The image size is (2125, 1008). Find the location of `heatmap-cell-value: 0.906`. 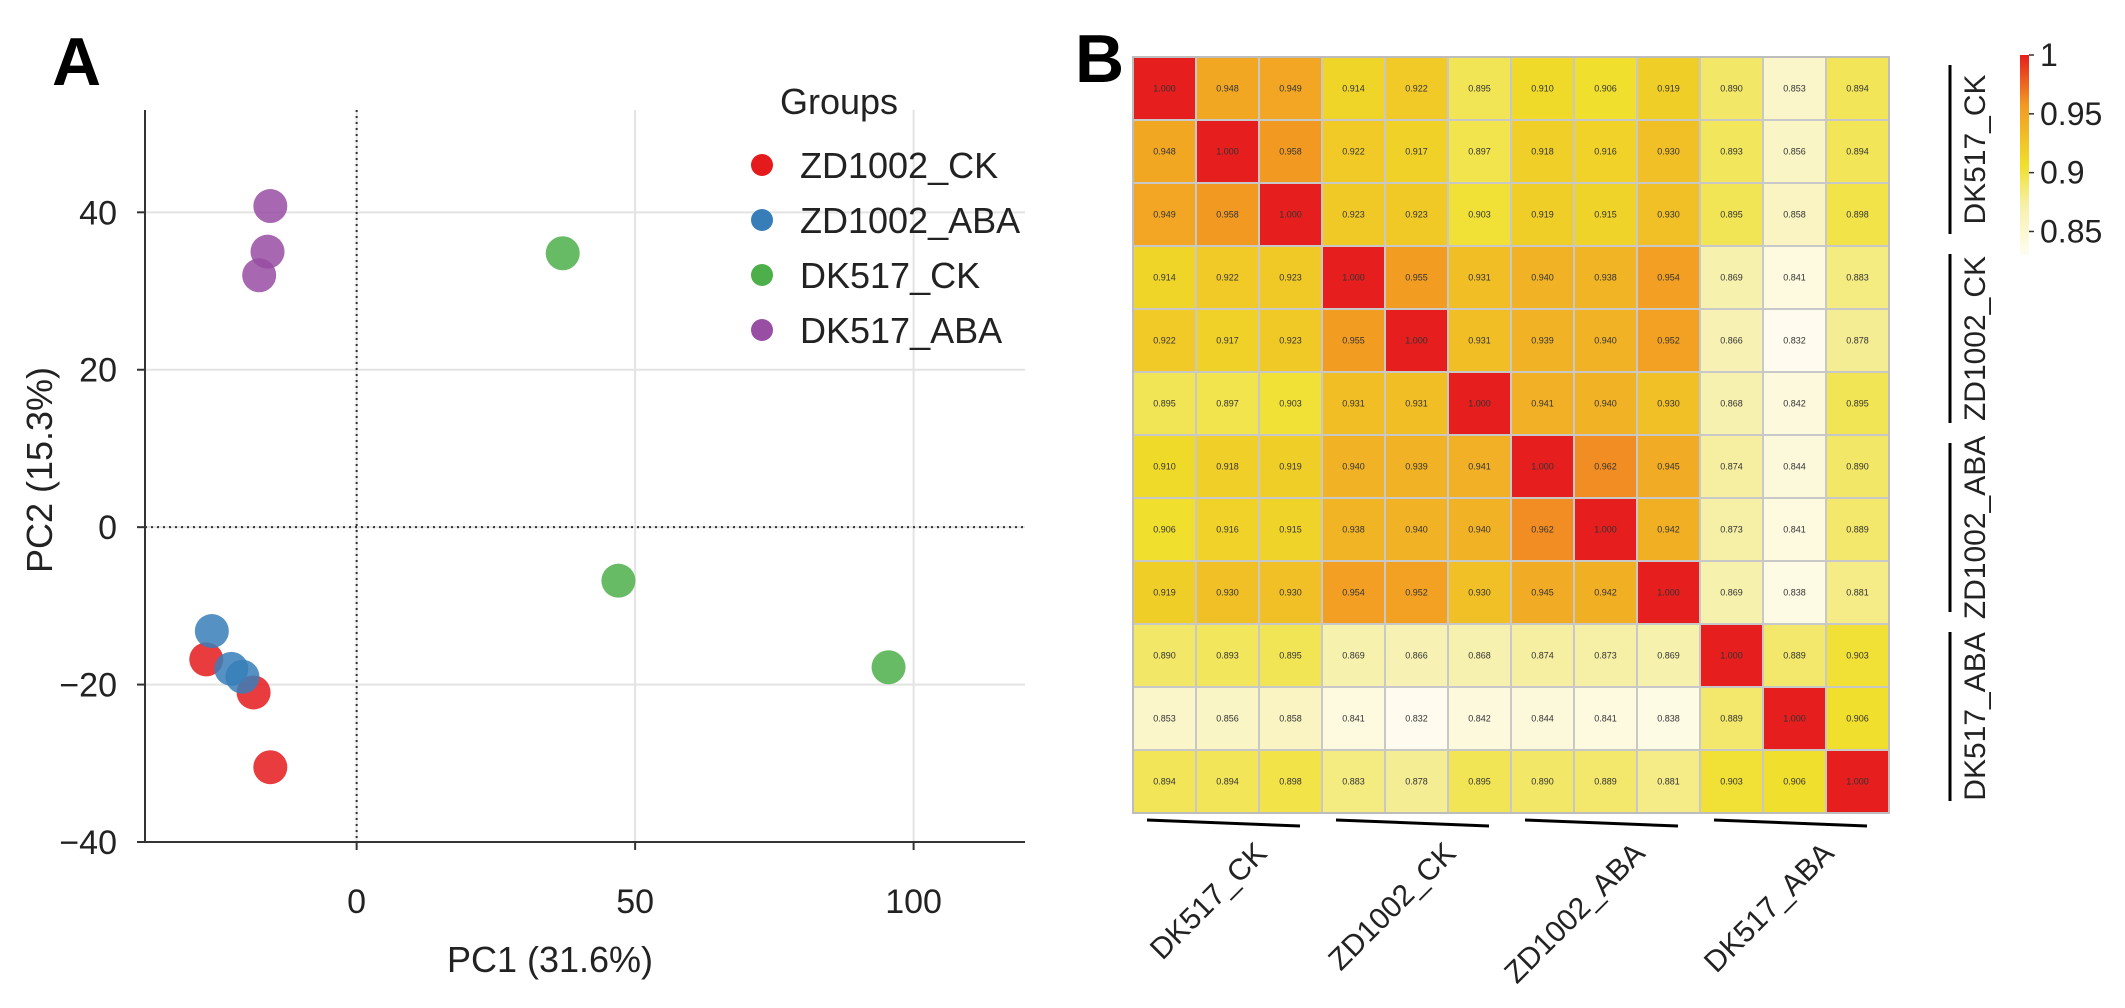

heatmap-cell-value: 0.906 is located at coordinates (1164, 530).